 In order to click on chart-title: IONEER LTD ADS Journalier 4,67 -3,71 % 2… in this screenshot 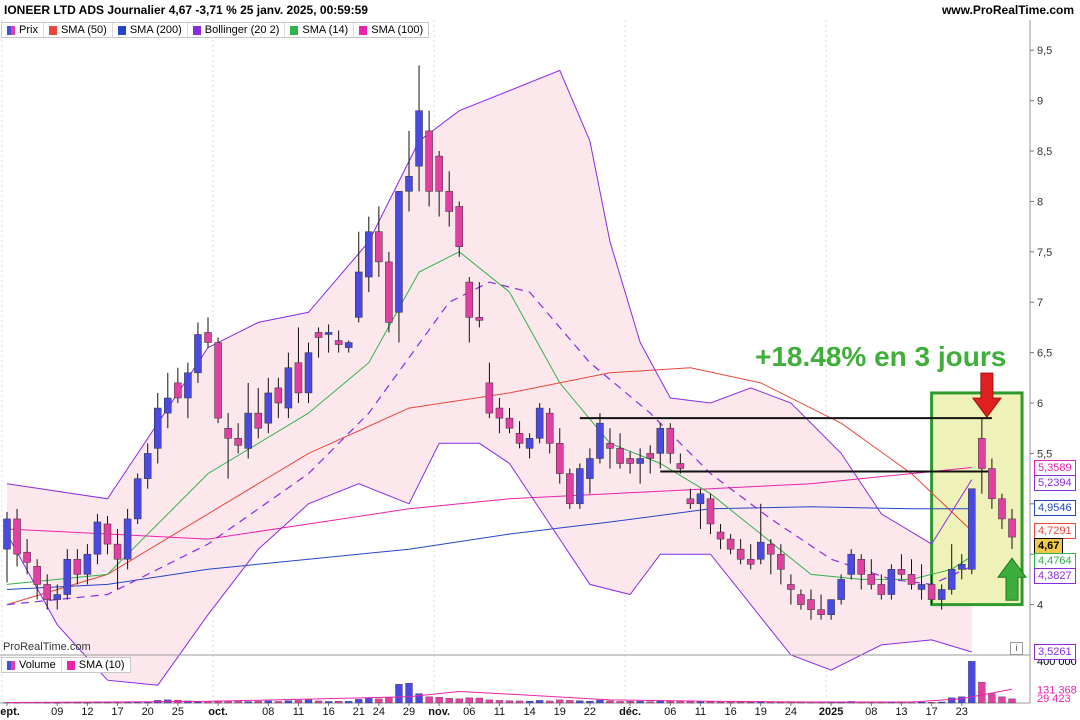, I will do `click(186, 10)`.